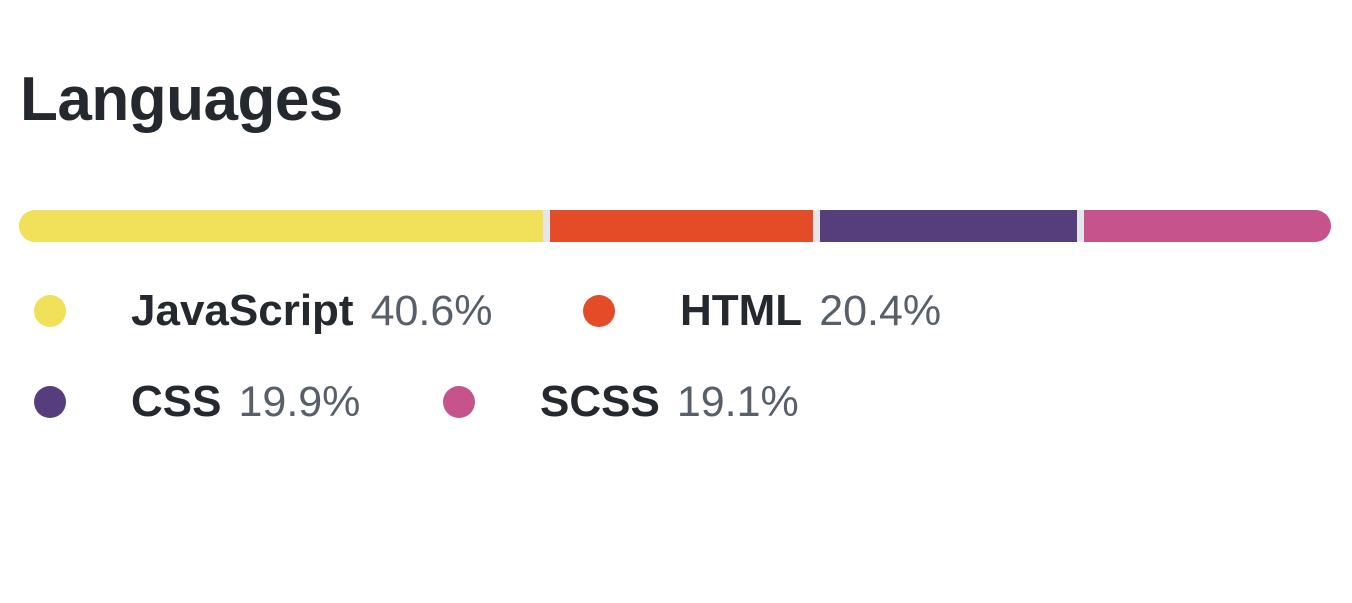  I want to click on language-progress-bar, so click(675, 226).